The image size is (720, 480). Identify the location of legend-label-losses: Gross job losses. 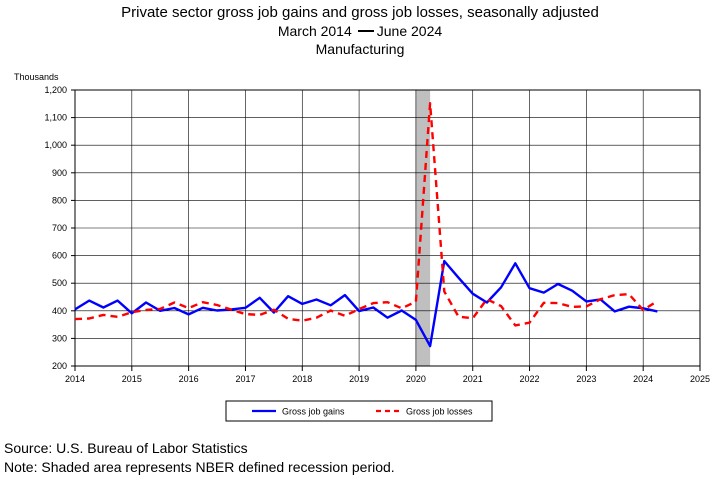
(439, 412).